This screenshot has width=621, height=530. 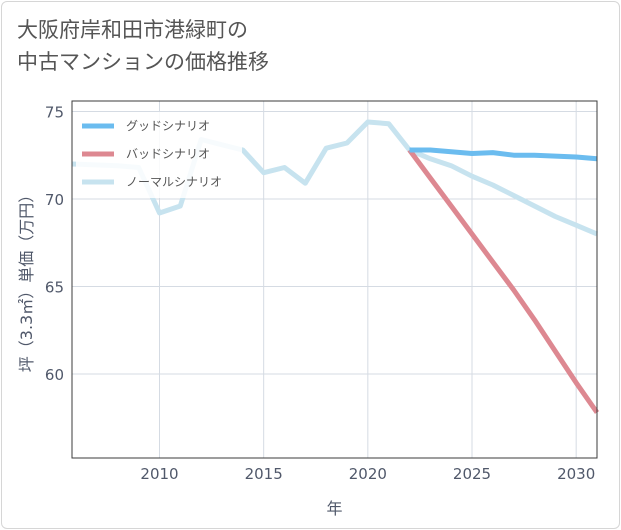 I want to click on chart-title: 大阪府岸和田市港緑町の 中古マンションの価格推移, so click(x=297, y=46).